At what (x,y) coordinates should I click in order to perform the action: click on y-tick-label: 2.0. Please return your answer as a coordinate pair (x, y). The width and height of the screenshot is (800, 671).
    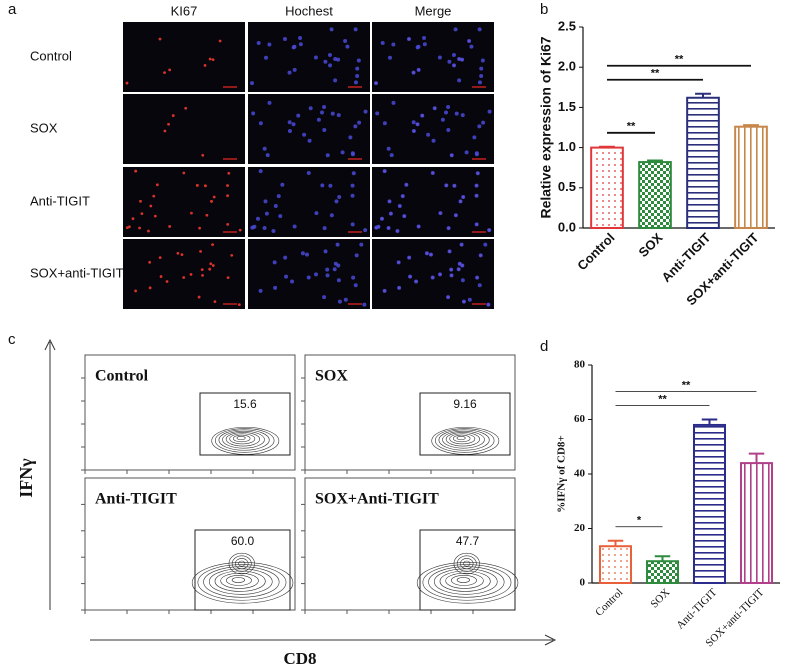
    Looking at the image, I should click on (567, 66).